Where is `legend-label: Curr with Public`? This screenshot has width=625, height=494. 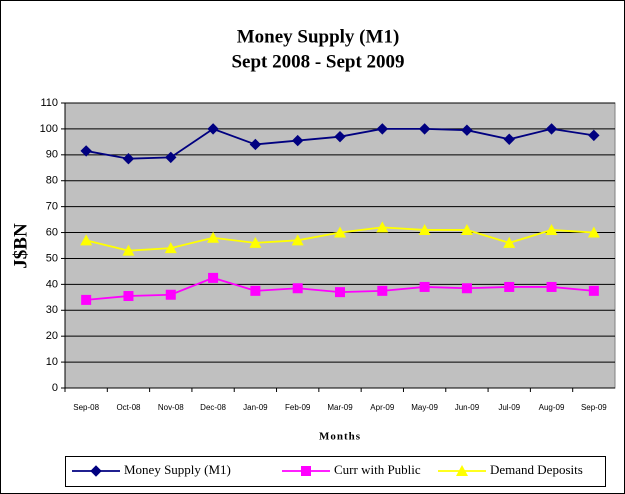 legend-label: Curr with Public is located at coordinates (377, 469).